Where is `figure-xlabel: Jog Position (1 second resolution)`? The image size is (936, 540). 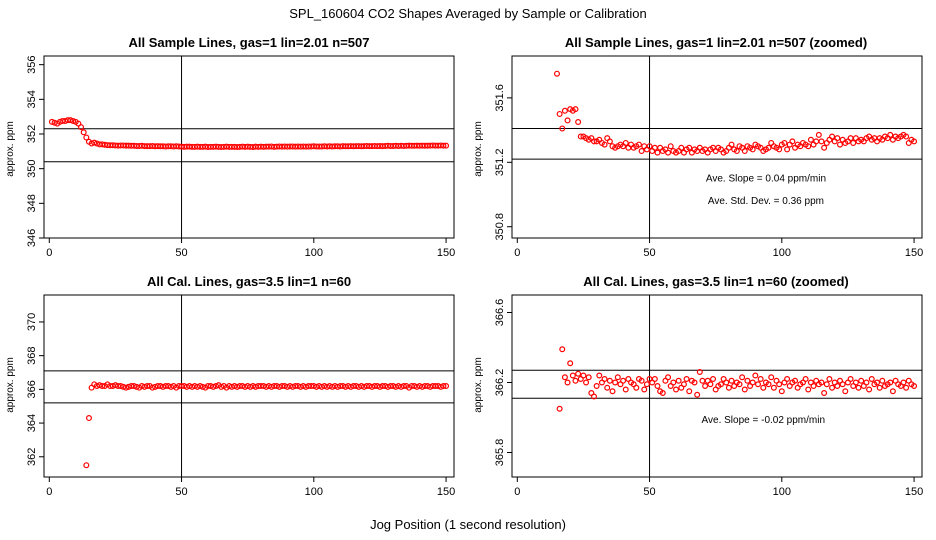
figure-xlabel: Jog Position (1 second resolution) is located at coordinates (468, 524).